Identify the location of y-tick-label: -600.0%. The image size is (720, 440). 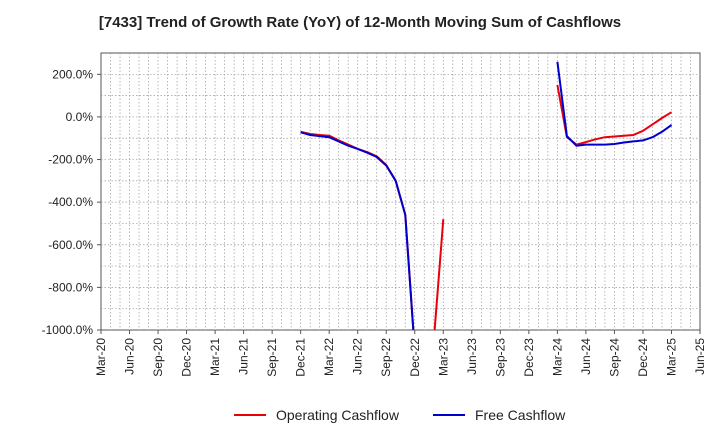
(70, 245).